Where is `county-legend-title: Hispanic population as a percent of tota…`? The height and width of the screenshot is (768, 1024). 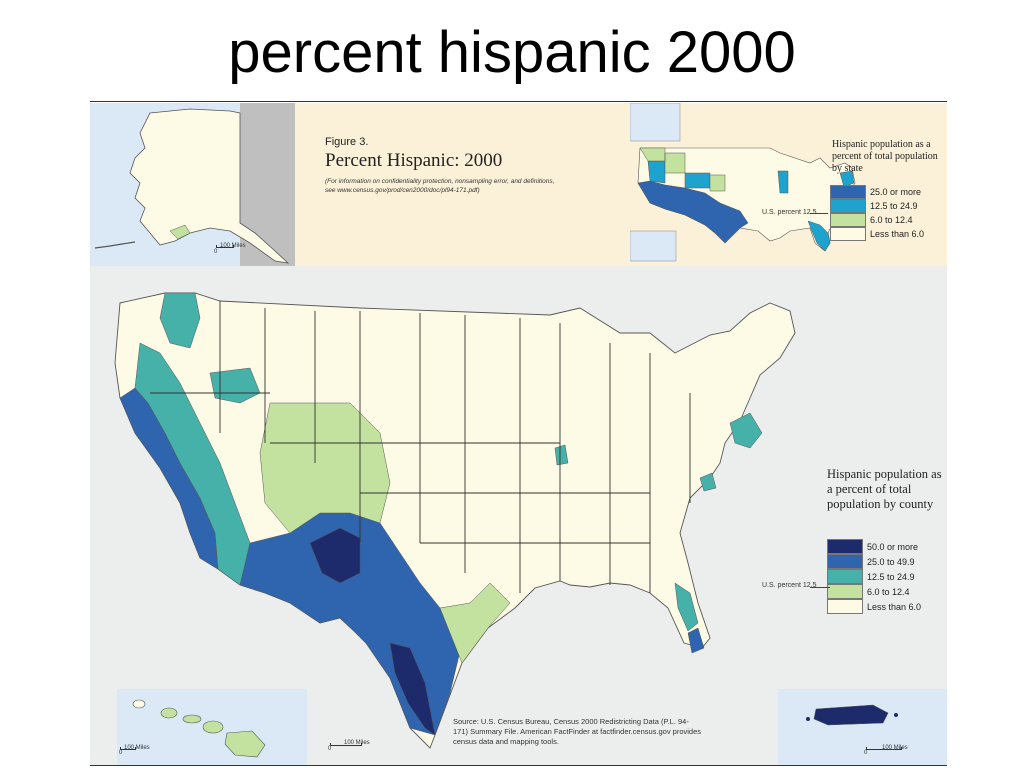
county-legend-title: Hispanic population as a percent of tota… is located at coordinates (884, 489).